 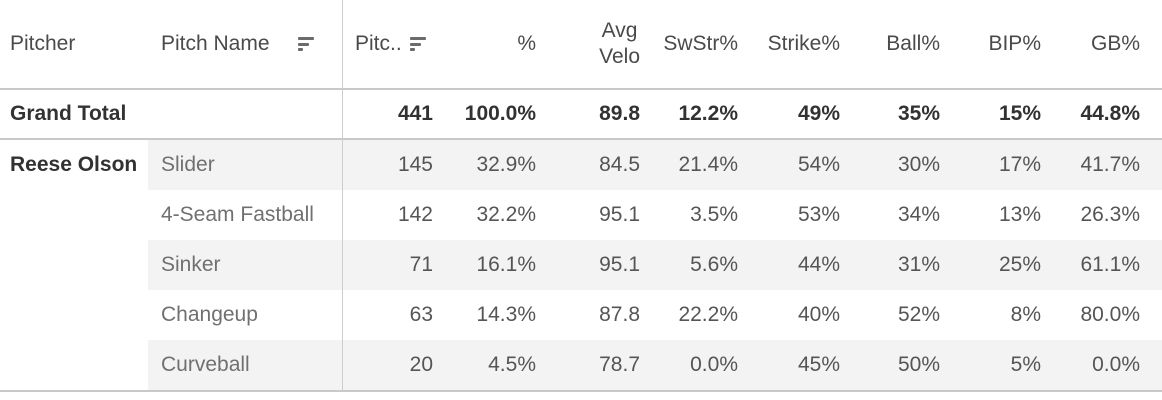 I want to click on cell-pitches: 20, so click(x=398, y=365).